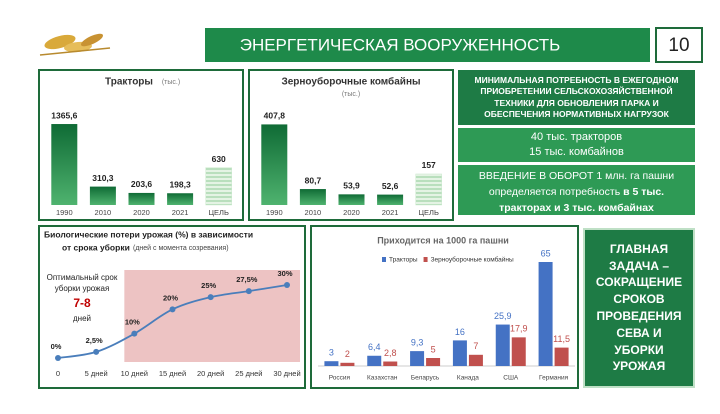 The width and height of the screenshot is (720, 414). What do you see at coordinates (219, 159) in the screenshot?
I see `data-label: 630` at bounding box center [219, 159].